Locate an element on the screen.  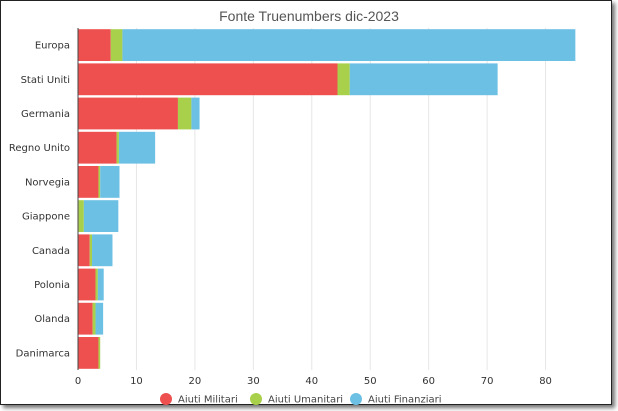
x-tick-label: 0 is located at coordinates (78, 381).